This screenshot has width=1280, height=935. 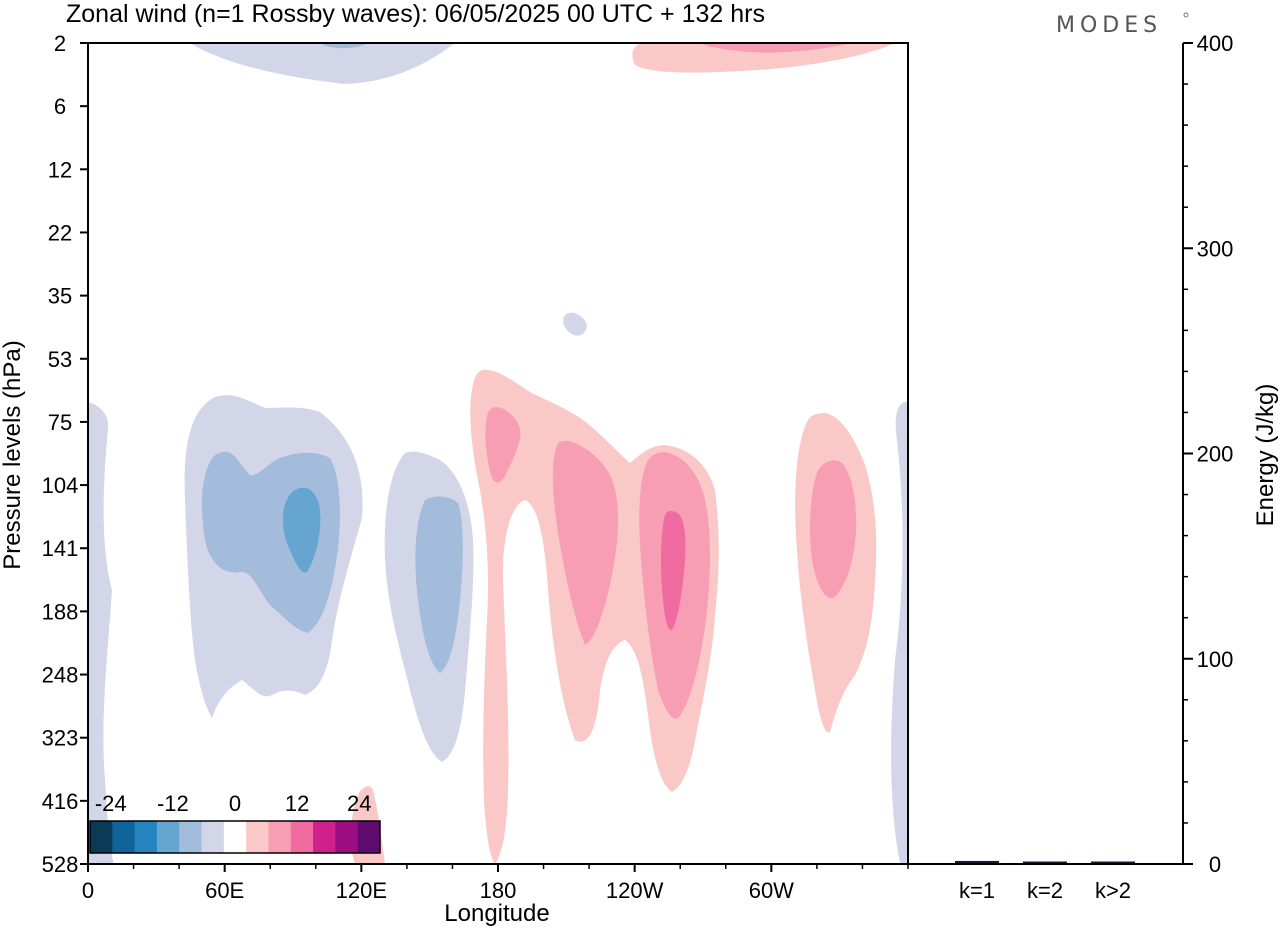 I want to click on contour-negative-top, so click(x=322, y=63).